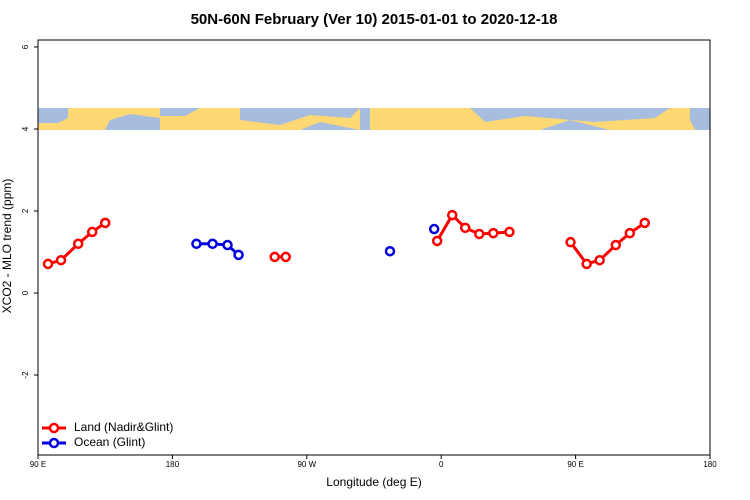  What do you see at coordinates (25, 375) in the screenshot?
I see `y-tick-label: -2` at bounding box center [25, 375].